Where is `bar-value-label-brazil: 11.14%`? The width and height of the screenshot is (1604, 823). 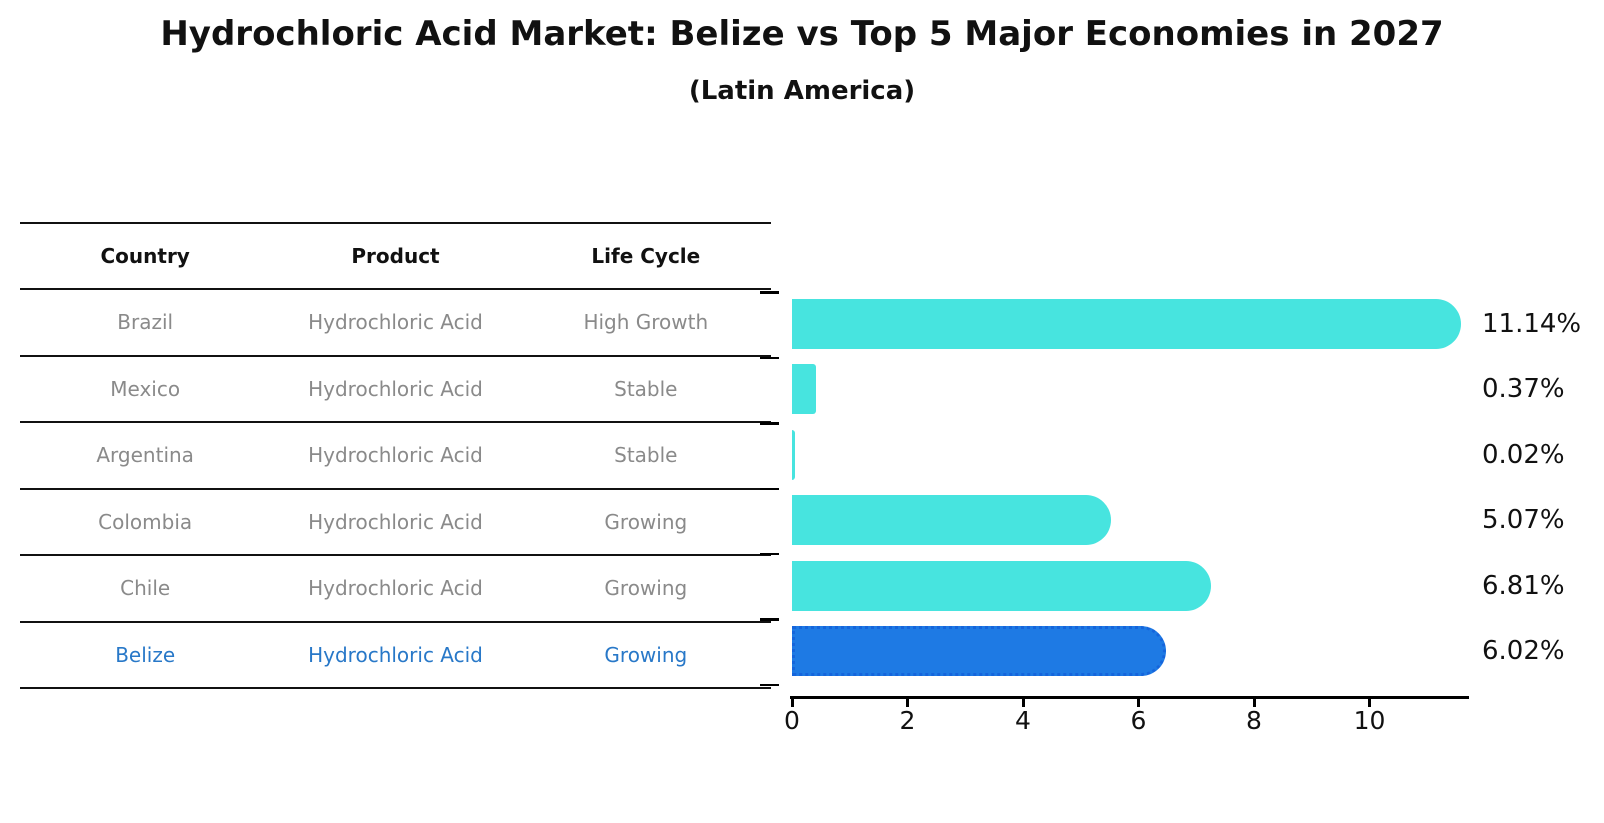 bar-value-label-brazil: 11.14% is located at coordinates (1532, 324).